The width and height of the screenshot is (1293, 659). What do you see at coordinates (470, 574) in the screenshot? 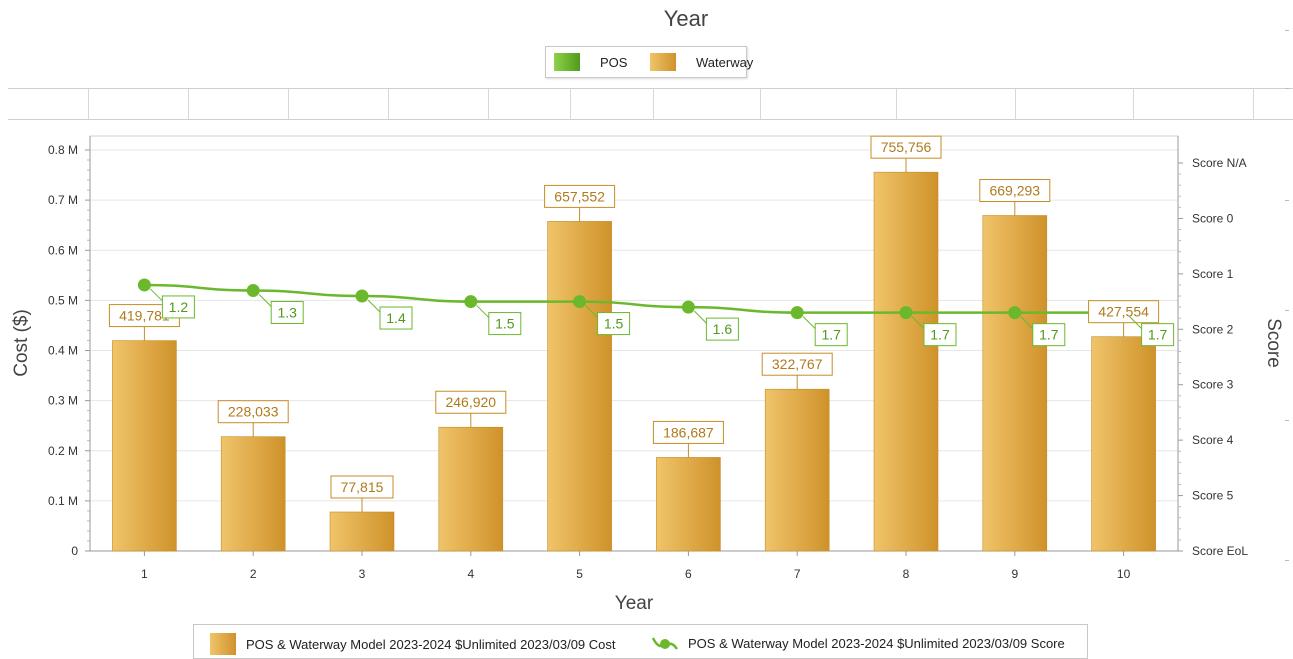
I see `x-tick-label: 4` at bounding box center [470, 574].